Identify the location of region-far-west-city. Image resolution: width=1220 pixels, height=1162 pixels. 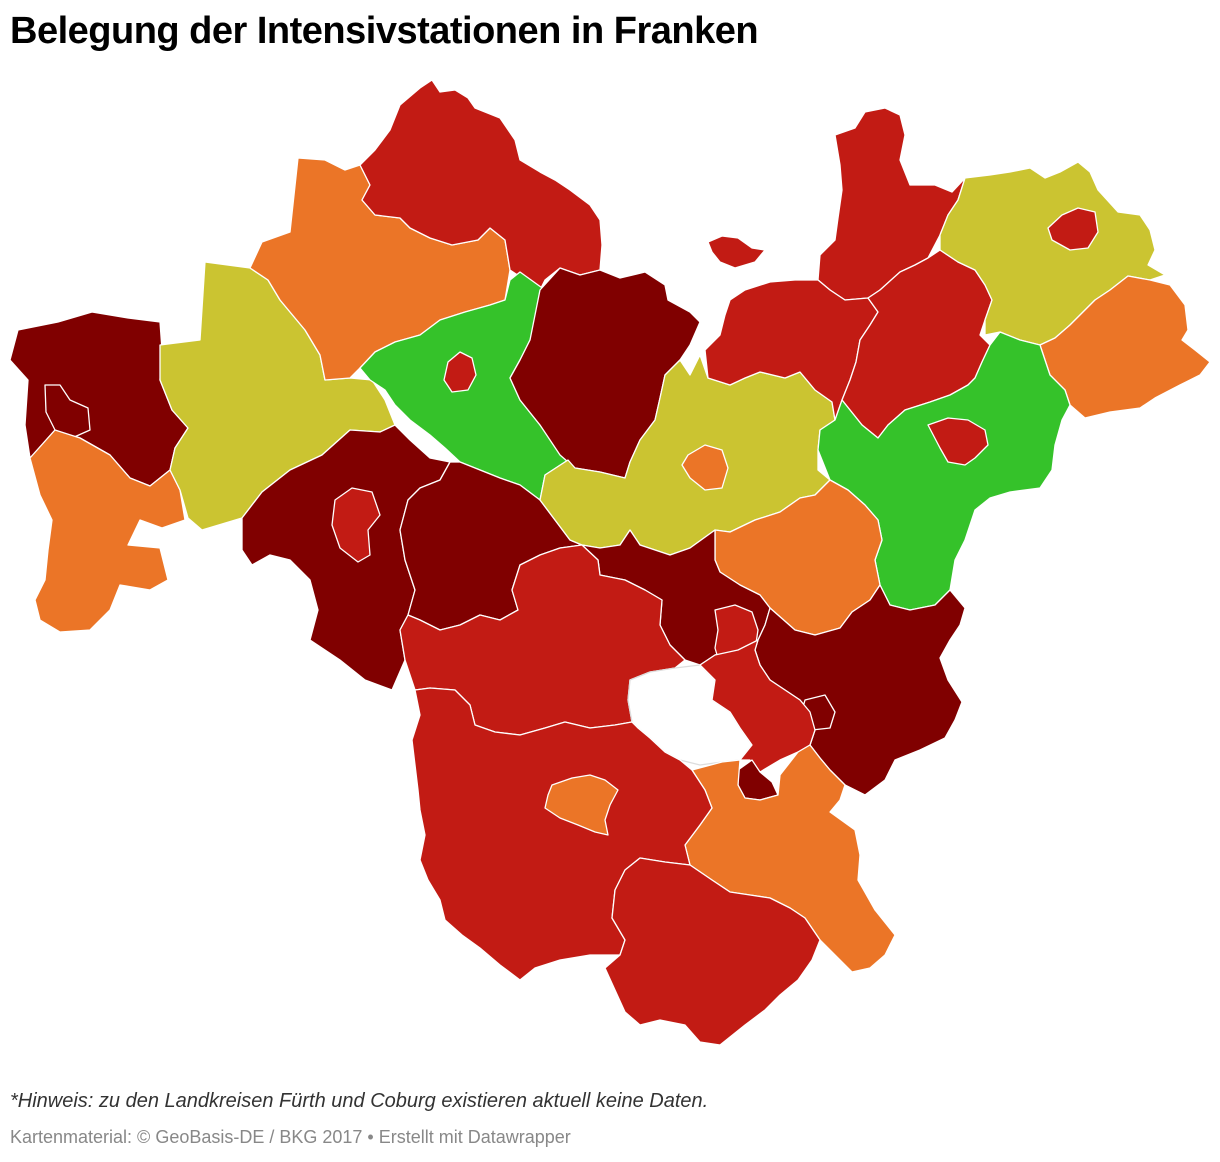
(67, 411).